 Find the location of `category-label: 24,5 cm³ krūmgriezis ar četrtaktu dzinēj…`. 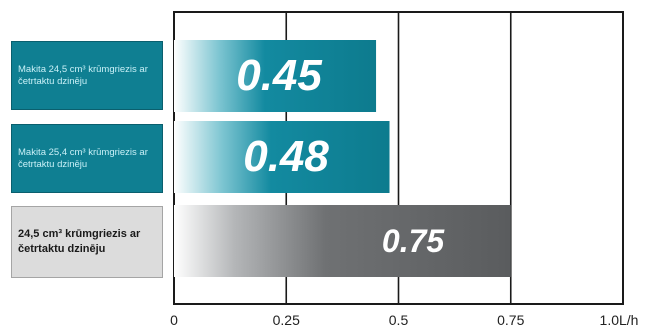

category-label: 24,5 cm³ krūmgriezis ar četrtaktu dzinēj… is located at coordinates (79, 241).